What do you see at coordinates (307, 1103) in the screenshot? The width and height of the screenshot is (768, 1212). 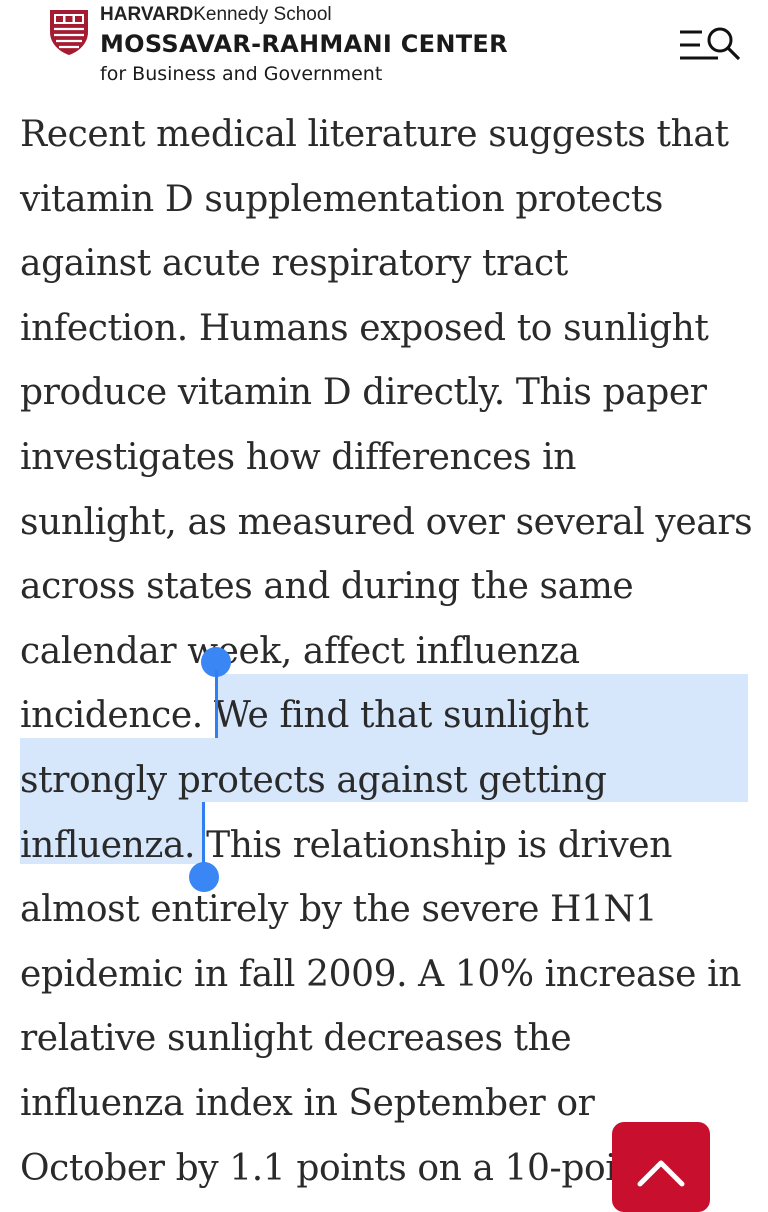 I see `paragraph-line: influenza index in September or` at bounding box center [307, 1103].